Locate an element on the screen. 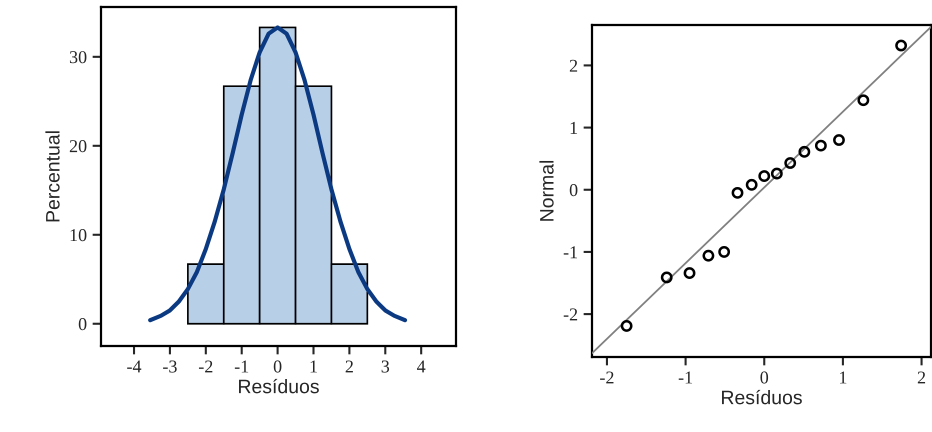 This screenshot has width=932, height=432. x-tick-label: -3 is located at coordinates (170, 366).